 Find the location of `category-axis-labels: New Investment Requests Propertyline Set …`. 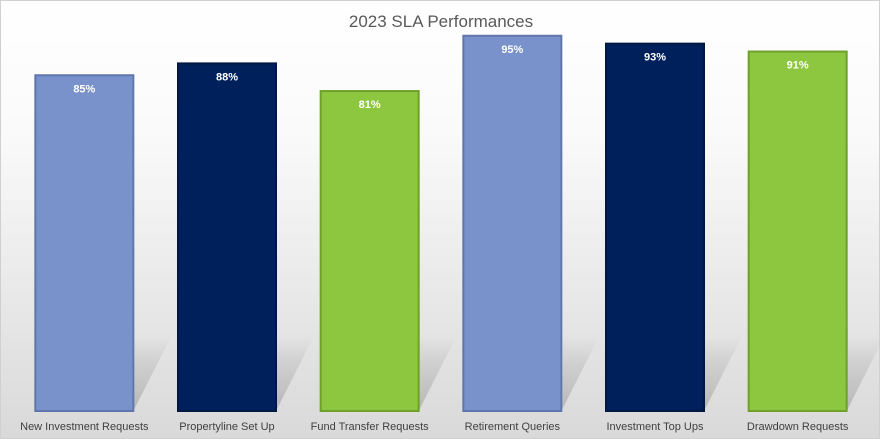

category-axis-labels: New Investment Requests Propertyline Set … is located at coordinates (434, 427).